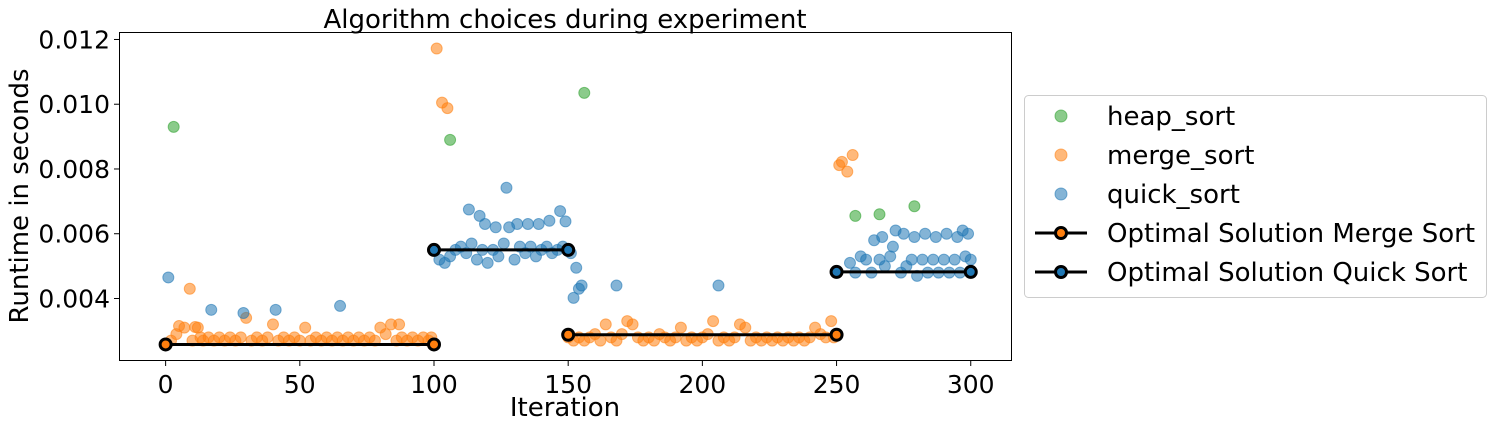  What do you see at coordinates (74, 169) in the screenshot?
I see `y-tick-label: 0.008` at bounding box center [74, 169].